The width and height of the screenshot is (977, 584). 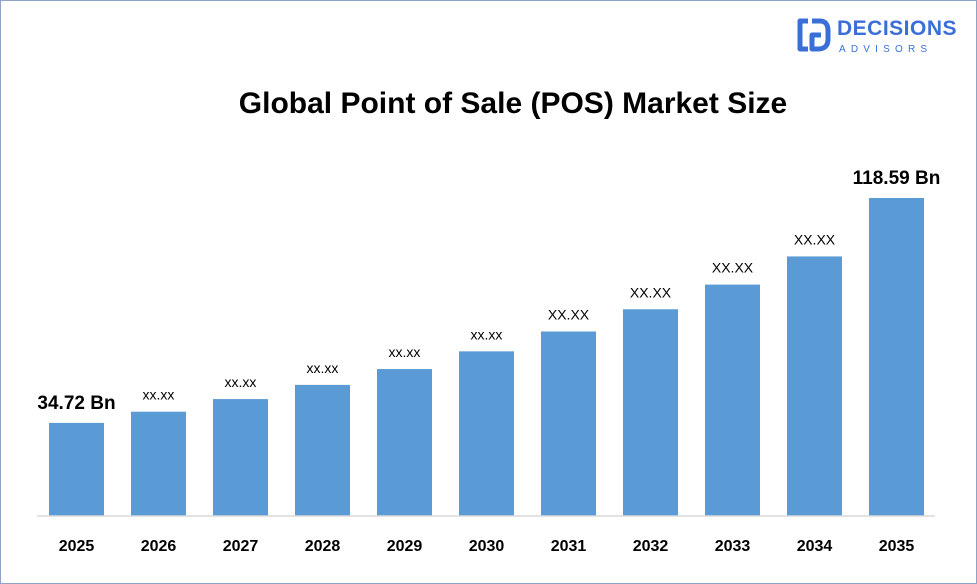 What do you see at coordinates (815, 239) in the screenshot?
I see `data-label-2034: XX.XX` at bounding box center [815, 239].